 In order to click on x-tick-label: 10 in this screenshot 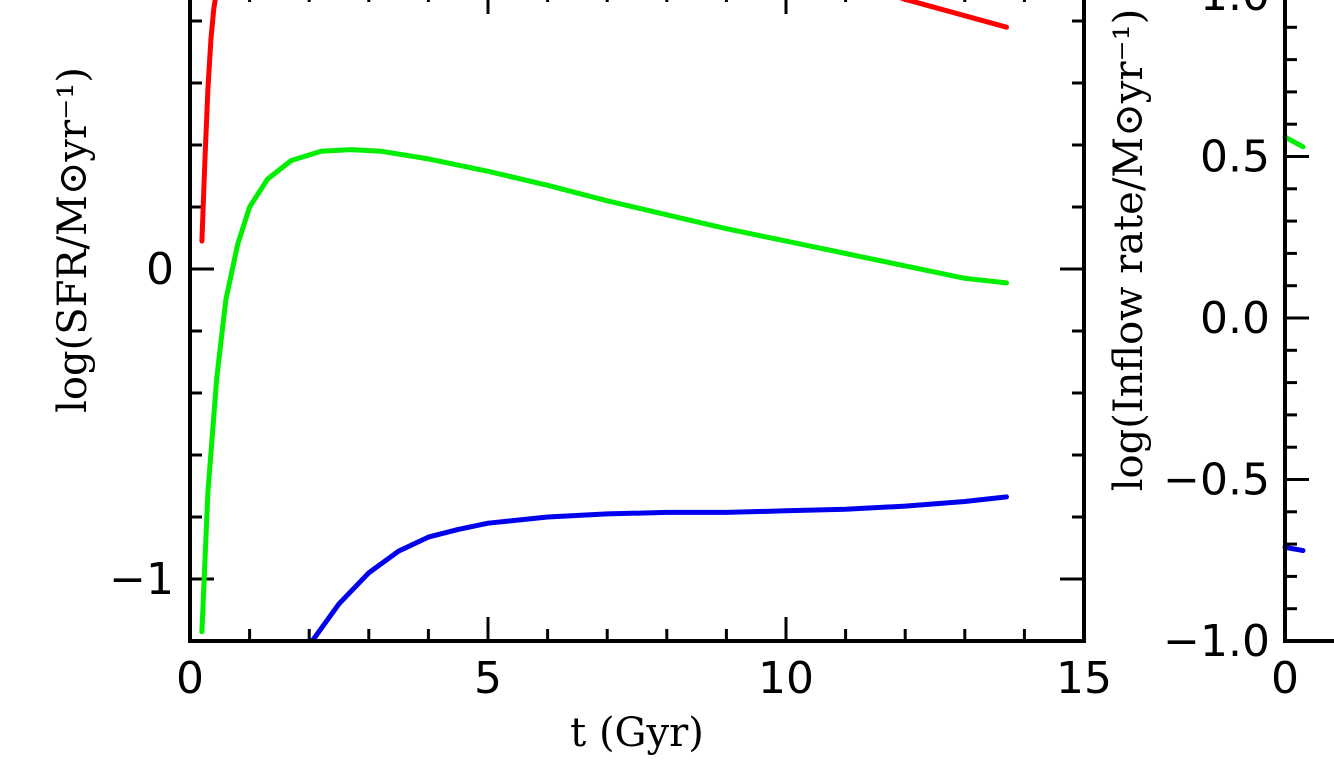, I will do `click(786, 678)`.